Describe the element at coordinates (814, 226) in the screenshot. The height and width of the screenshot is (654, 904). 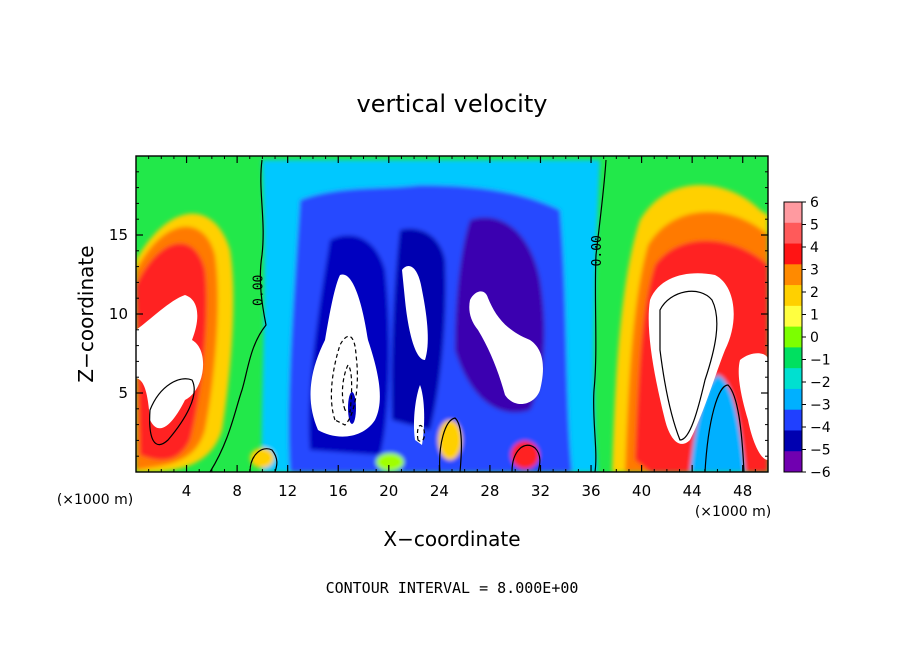
I see `colorbar-tick-label: 5` at that location.